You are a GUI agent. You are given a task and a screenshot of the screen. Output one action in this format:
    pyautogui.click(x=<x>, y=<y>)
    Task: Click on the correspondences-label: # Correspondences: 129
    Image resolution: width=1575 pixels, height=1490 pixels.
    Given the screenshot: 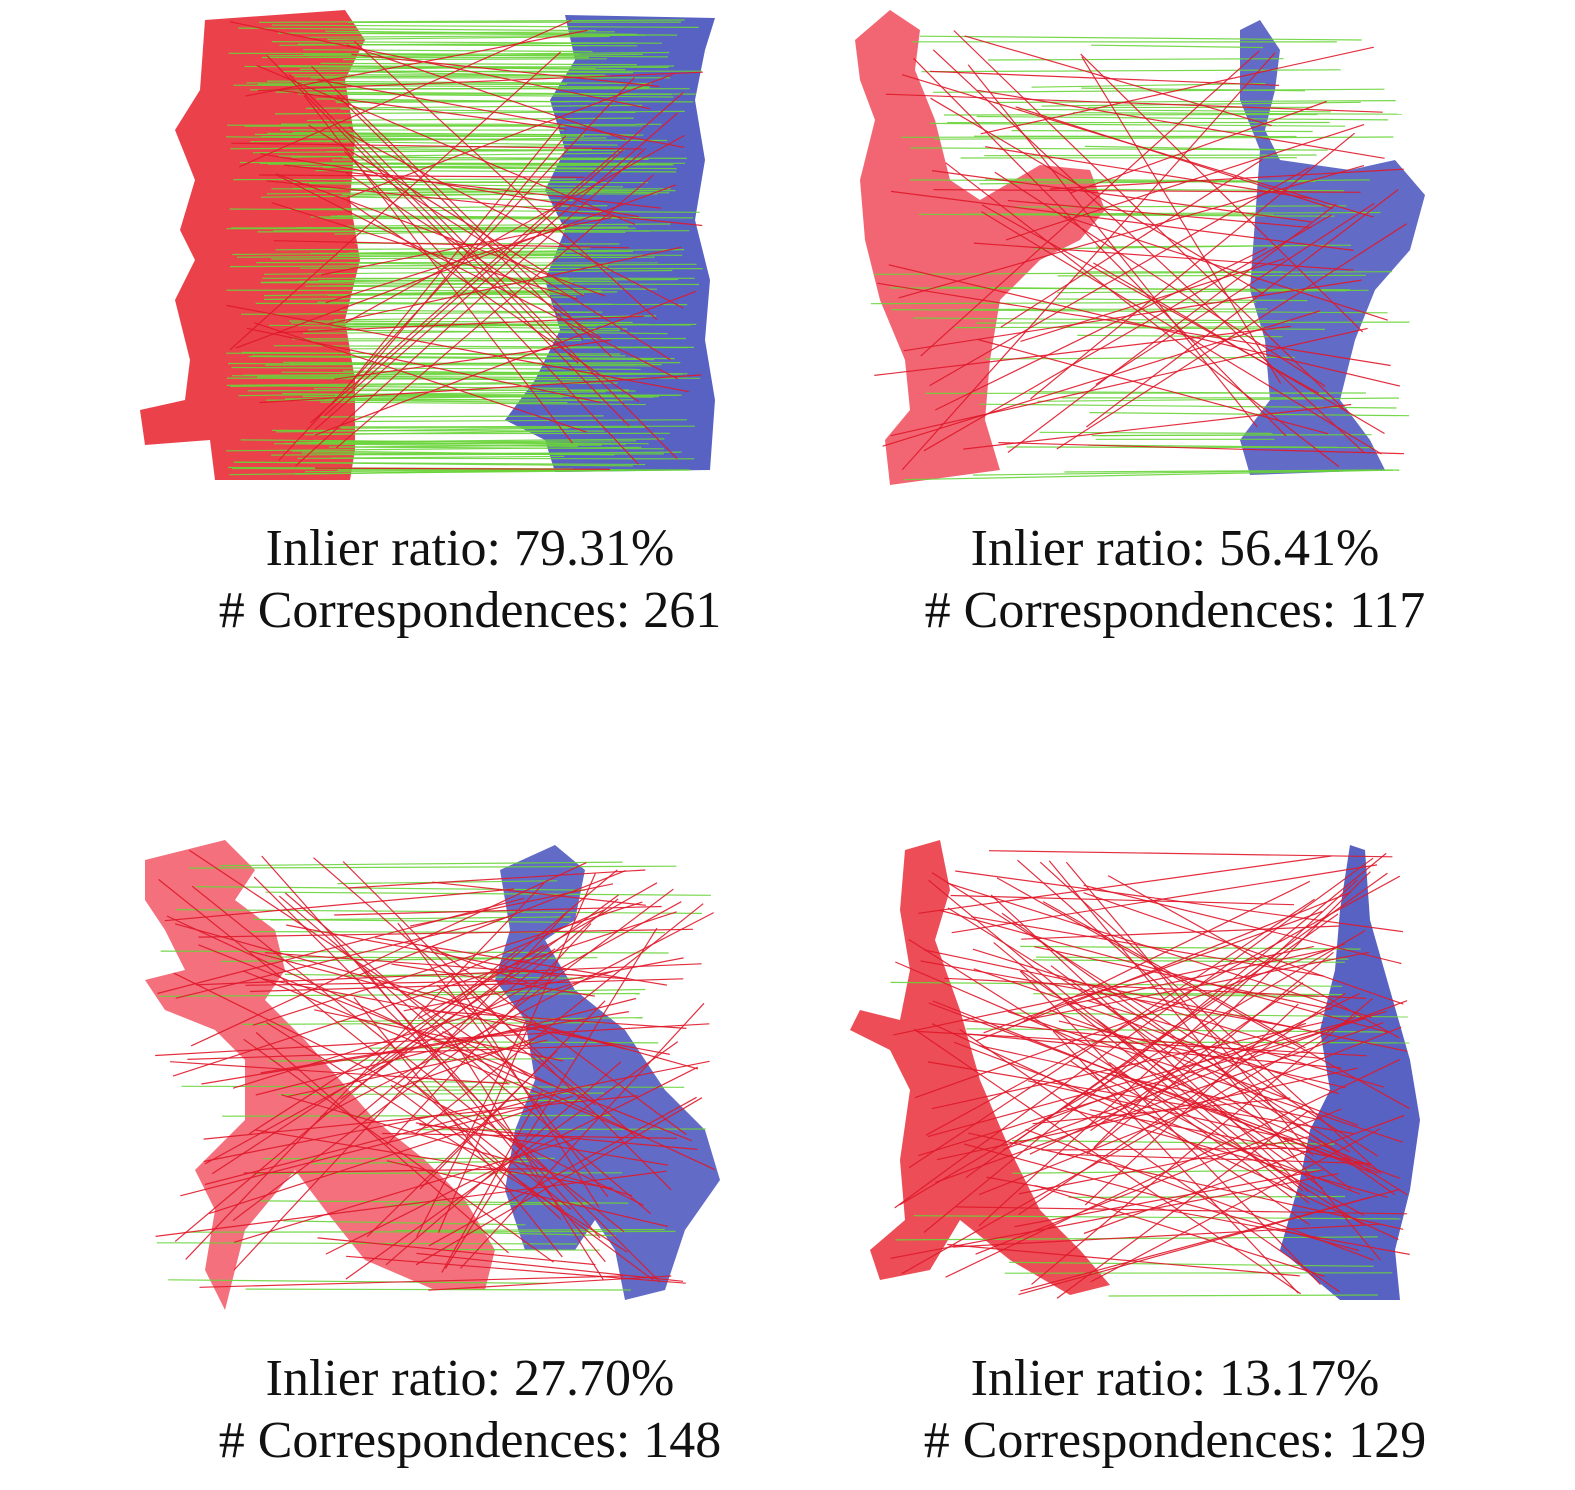 What is the action you would take?
    pyautogui.click(x=1175, y=1441)
    